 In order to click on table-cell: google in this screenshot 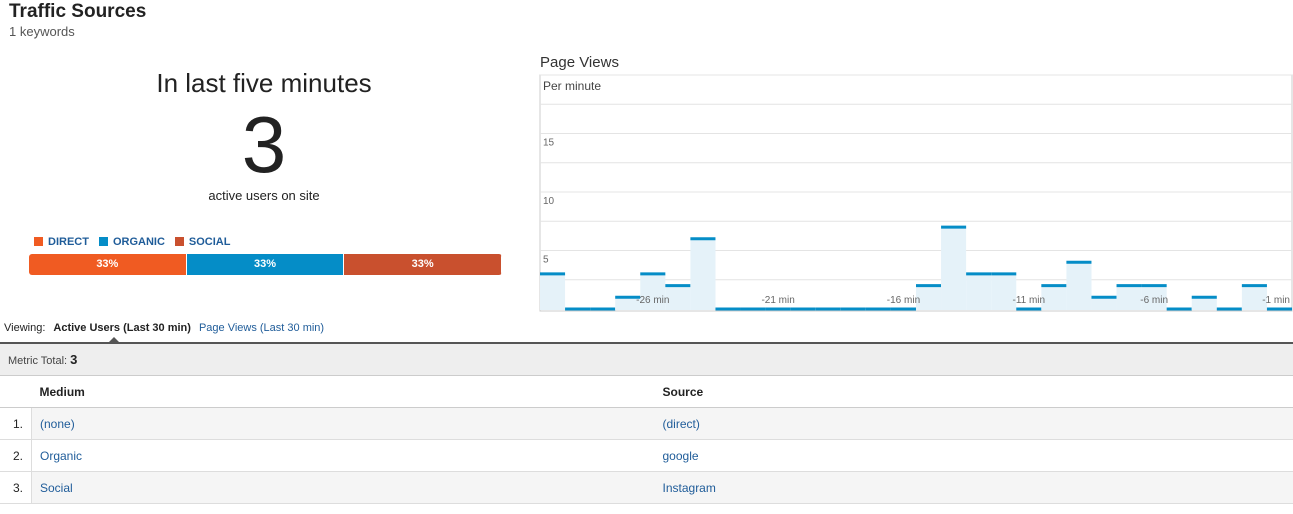, I will do `click(973, 455)`.